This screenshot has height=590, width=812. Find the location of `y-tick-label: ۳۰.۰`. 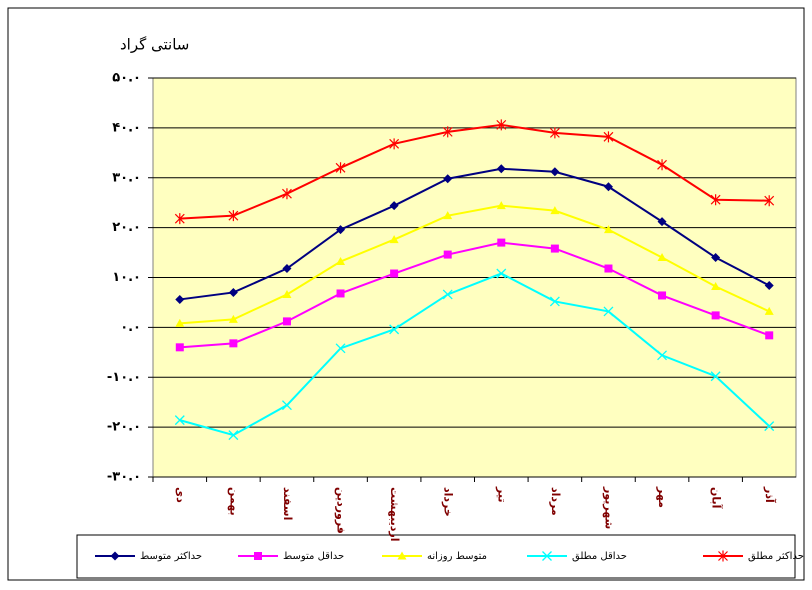

y-tick-label: ۳۰.۰ is located at coordinates (126, 177).